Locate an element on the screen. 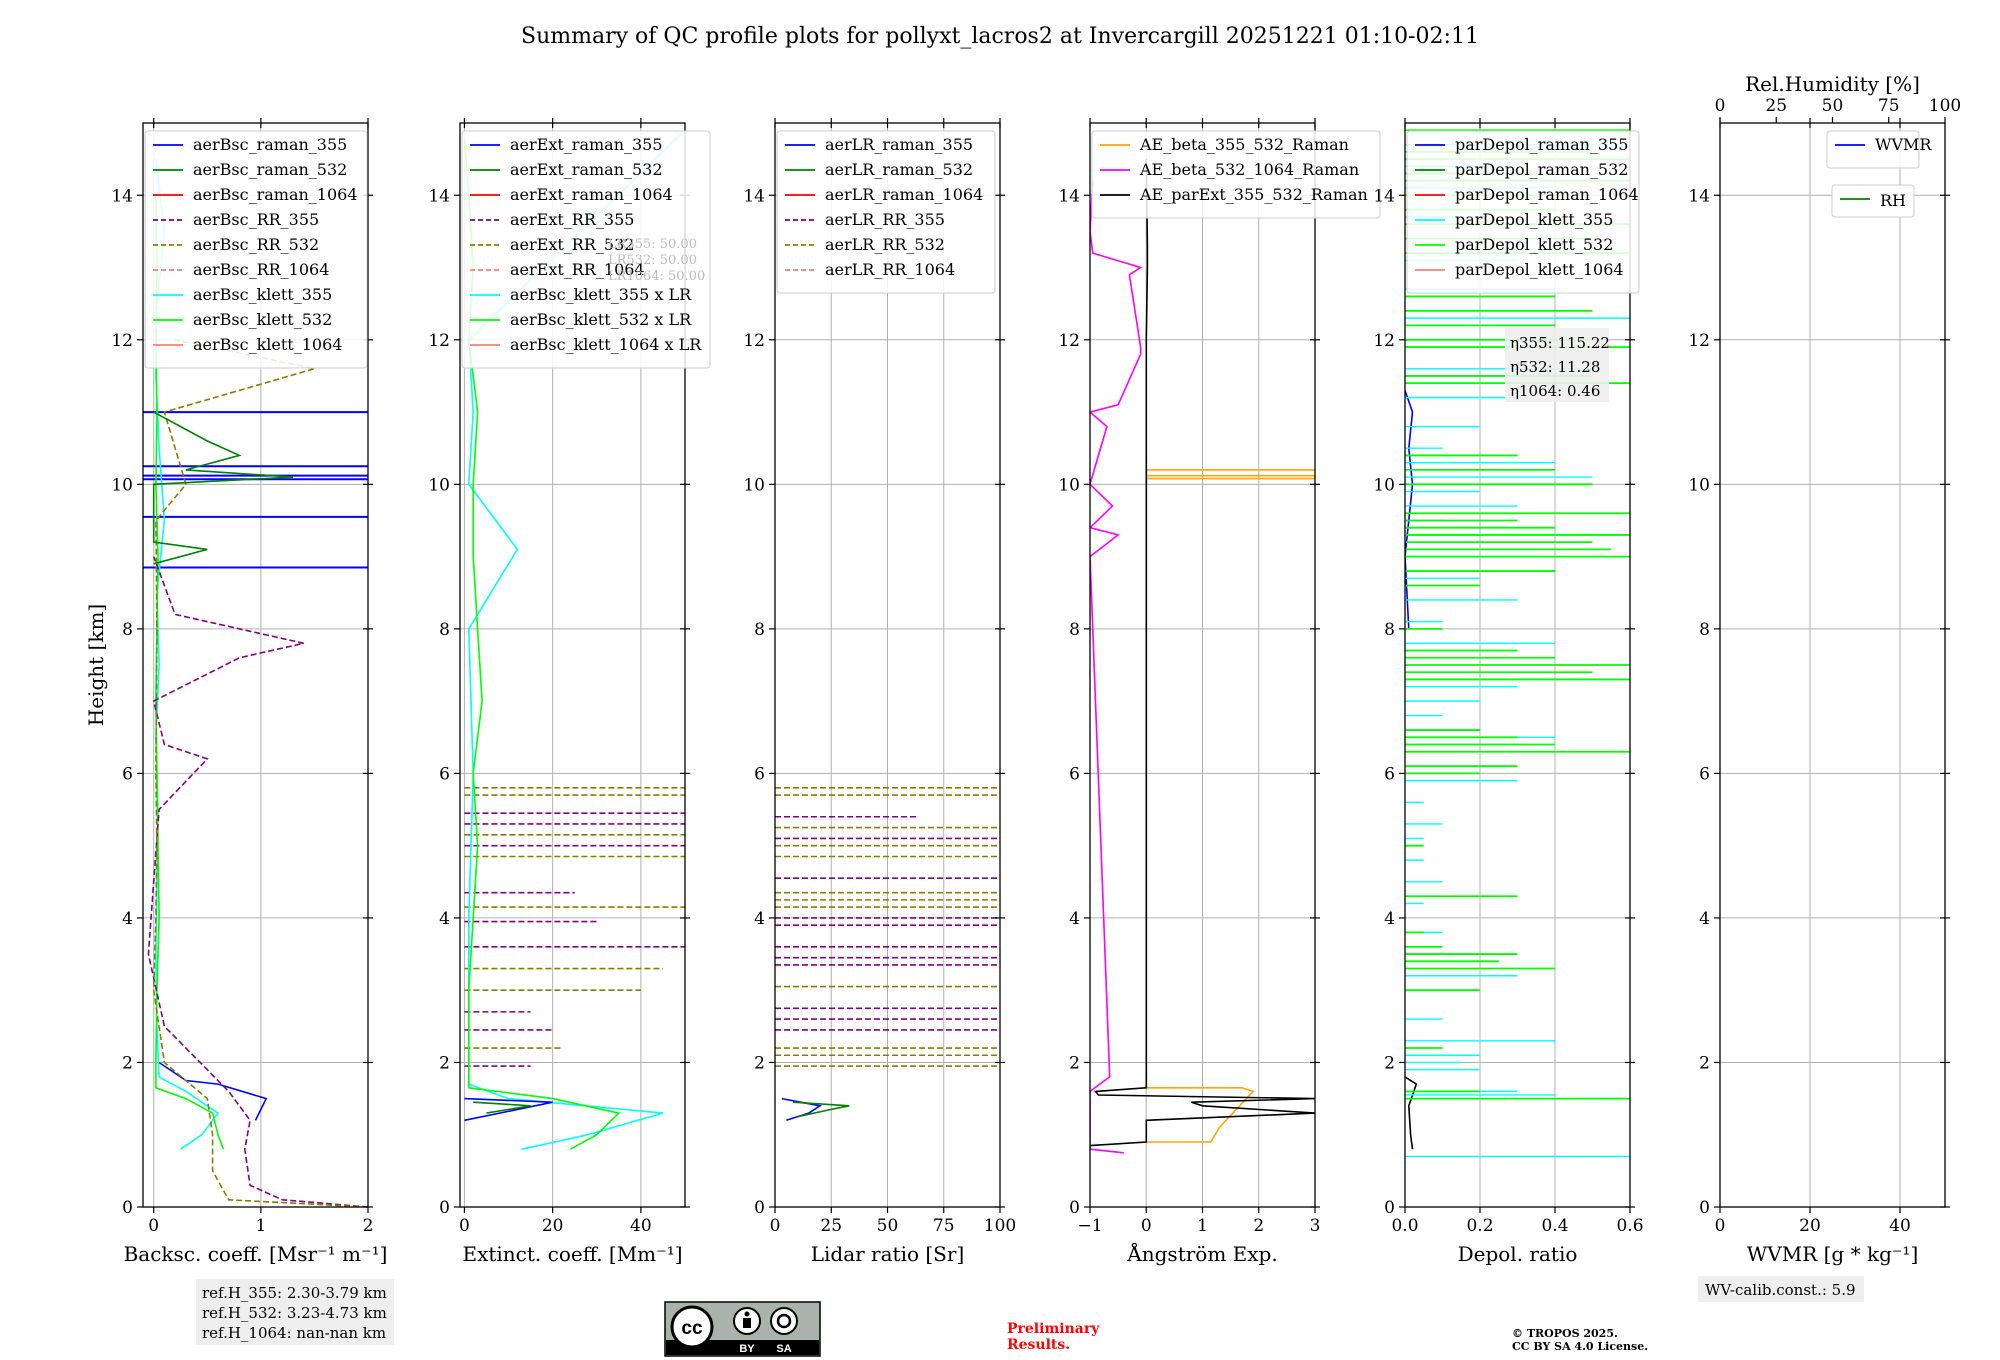  copyright-line-2: CC BY SA 4.0 License. is located at coordinates (1580, 1346).